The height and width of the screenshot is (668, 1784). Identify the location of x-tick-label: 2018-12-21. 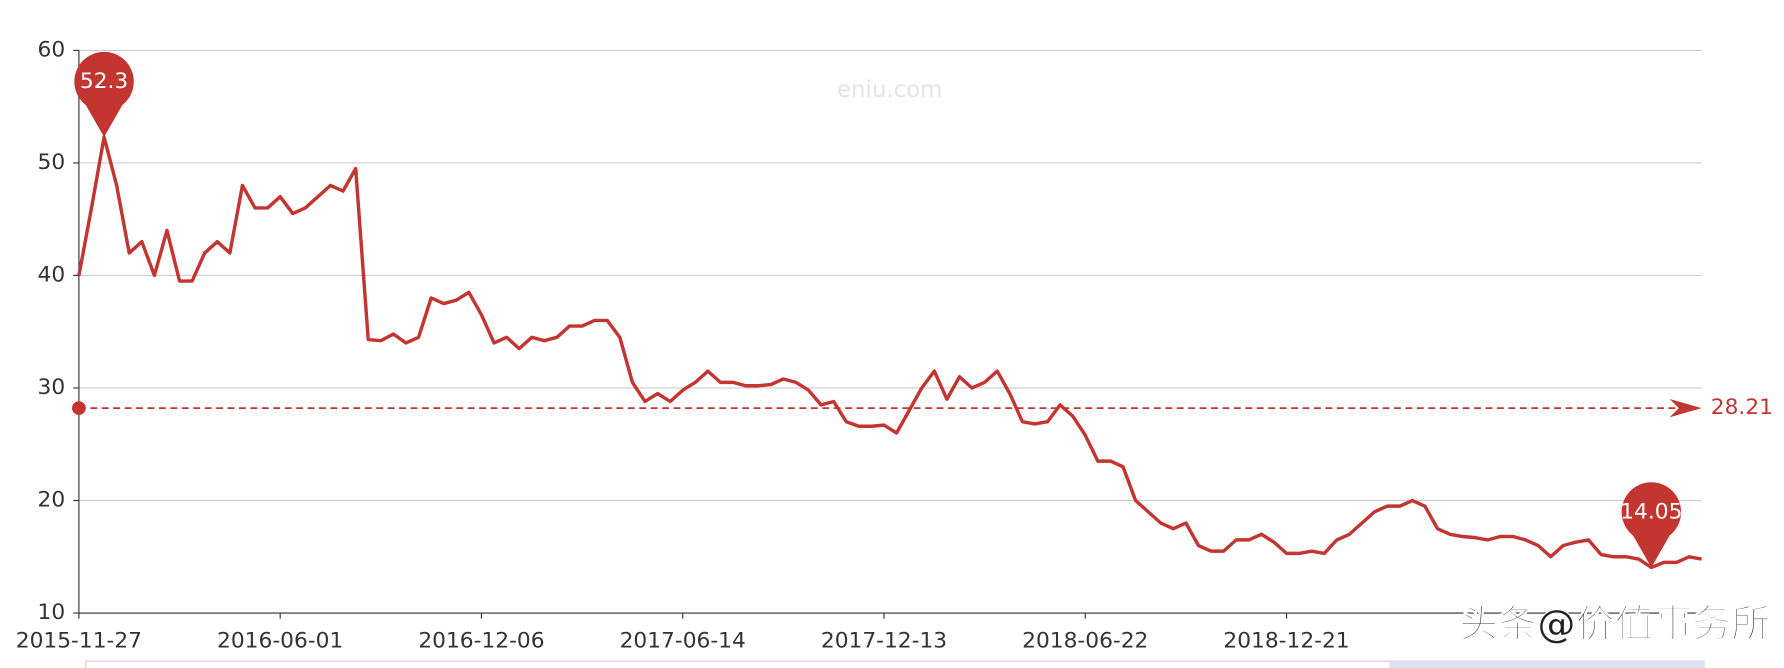
(1286, 641).